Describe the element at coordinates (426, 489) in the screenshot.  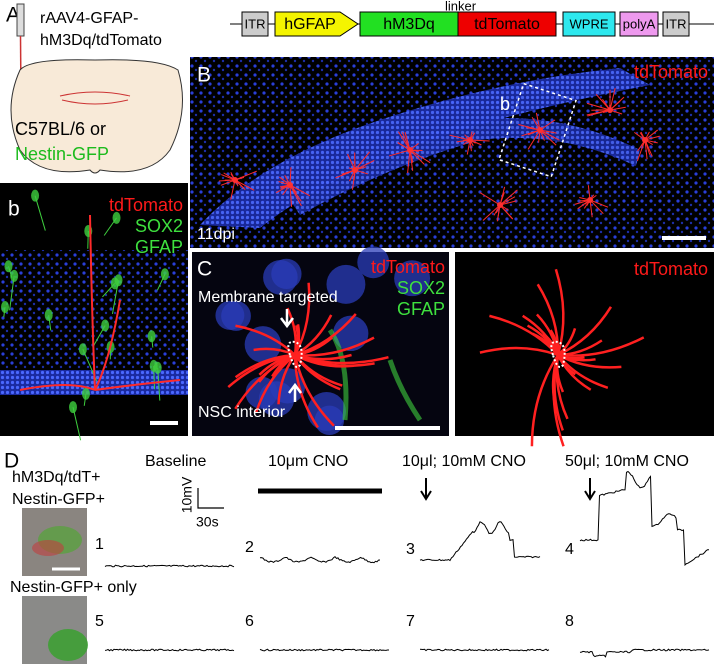
I see `arrow` at that location.